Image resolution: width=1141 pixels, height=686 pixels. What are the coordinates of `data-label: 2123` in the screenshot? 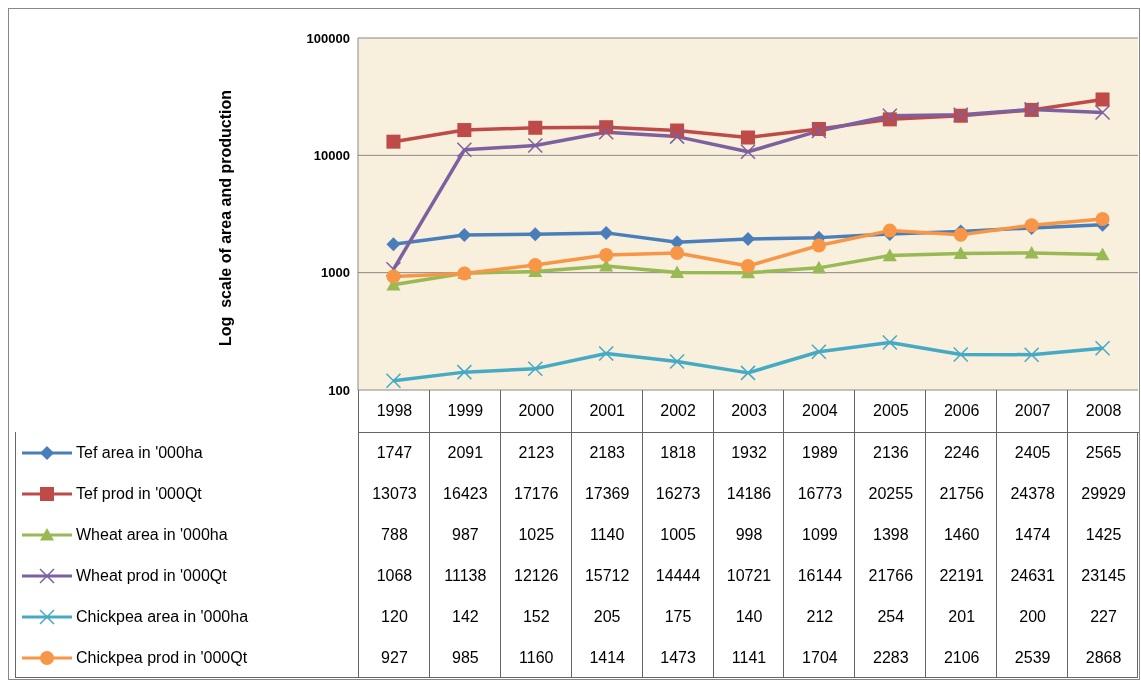 It's located at (535, 452).